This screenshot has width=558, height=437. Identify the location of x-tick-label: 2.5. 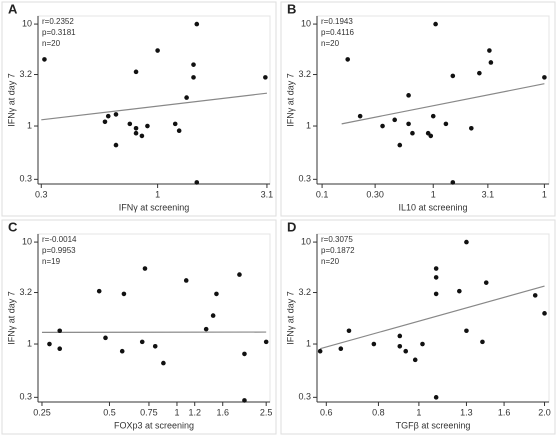
(266, 412).